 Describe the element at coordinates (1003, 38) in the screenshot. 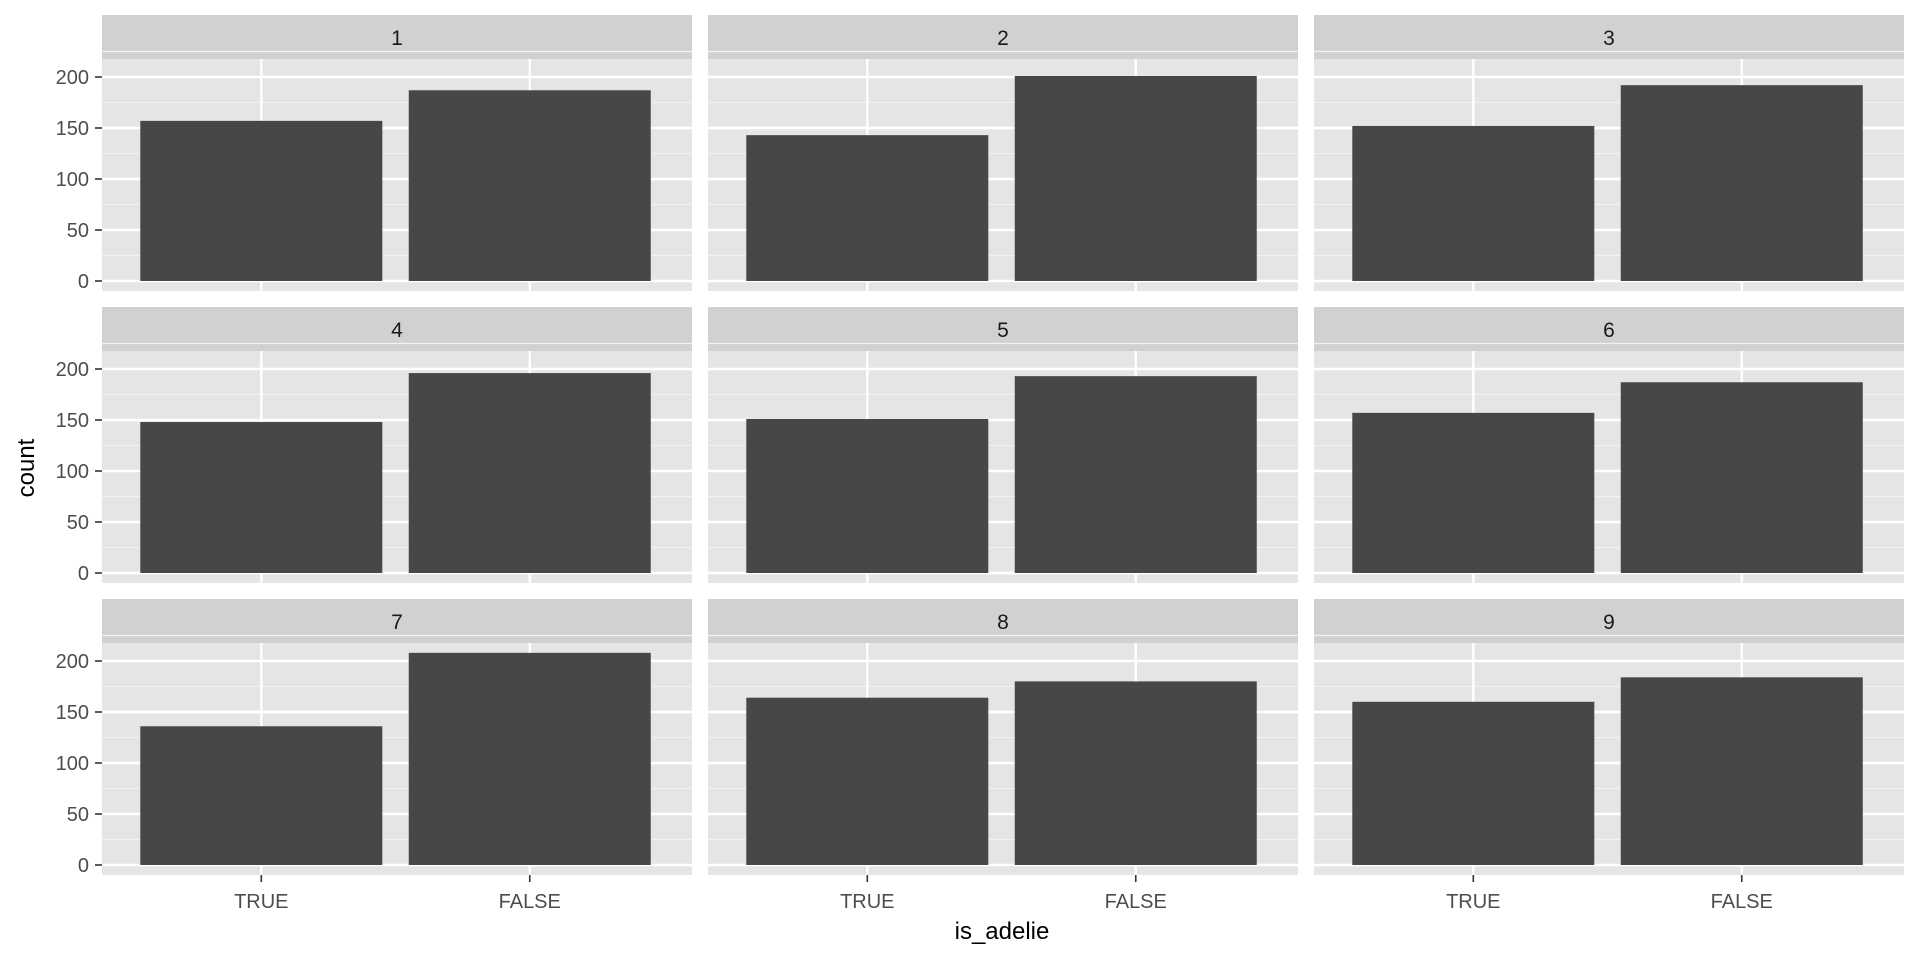

I see `facet-strip-label: 2` at that location.